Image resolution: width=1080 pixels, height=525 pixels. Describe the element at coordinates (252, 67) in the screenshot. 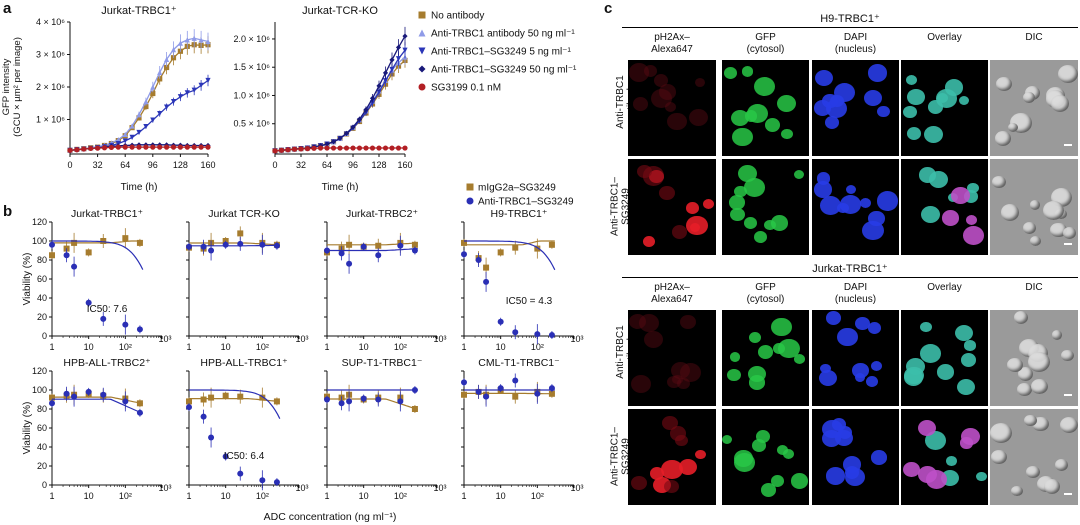

I see `y-tick-label: 1.5 × 10⁶` at that location.